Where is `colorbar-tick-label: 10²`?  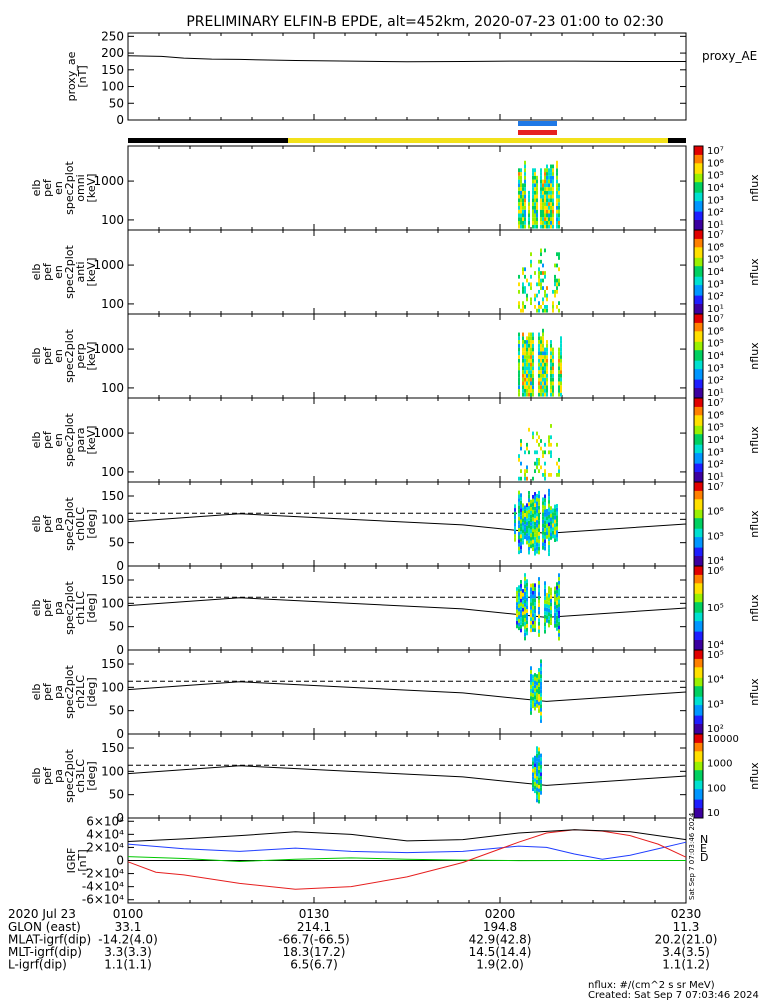 colorbar-tick-label: 10² is located at coordinates (715, 465).